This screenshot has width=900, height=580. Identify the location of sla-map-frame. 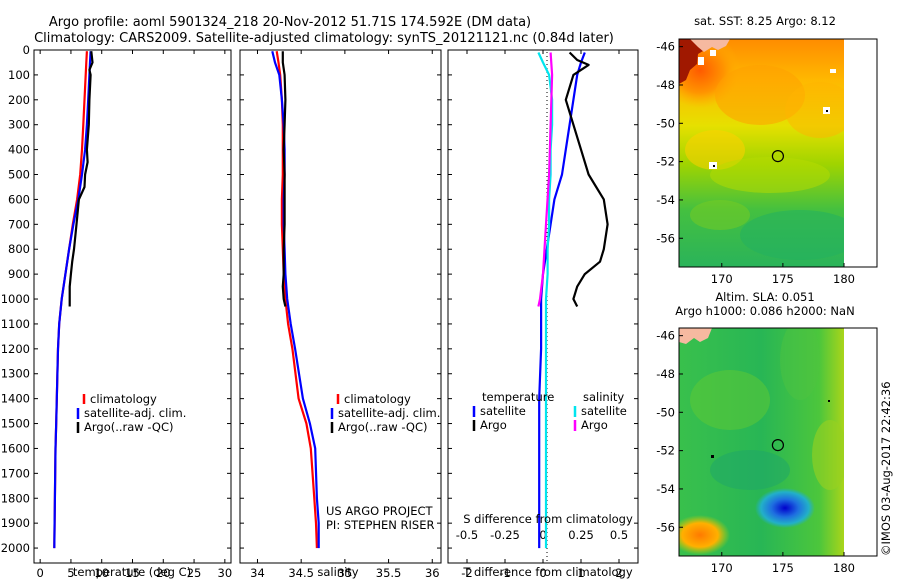
(778, 442).